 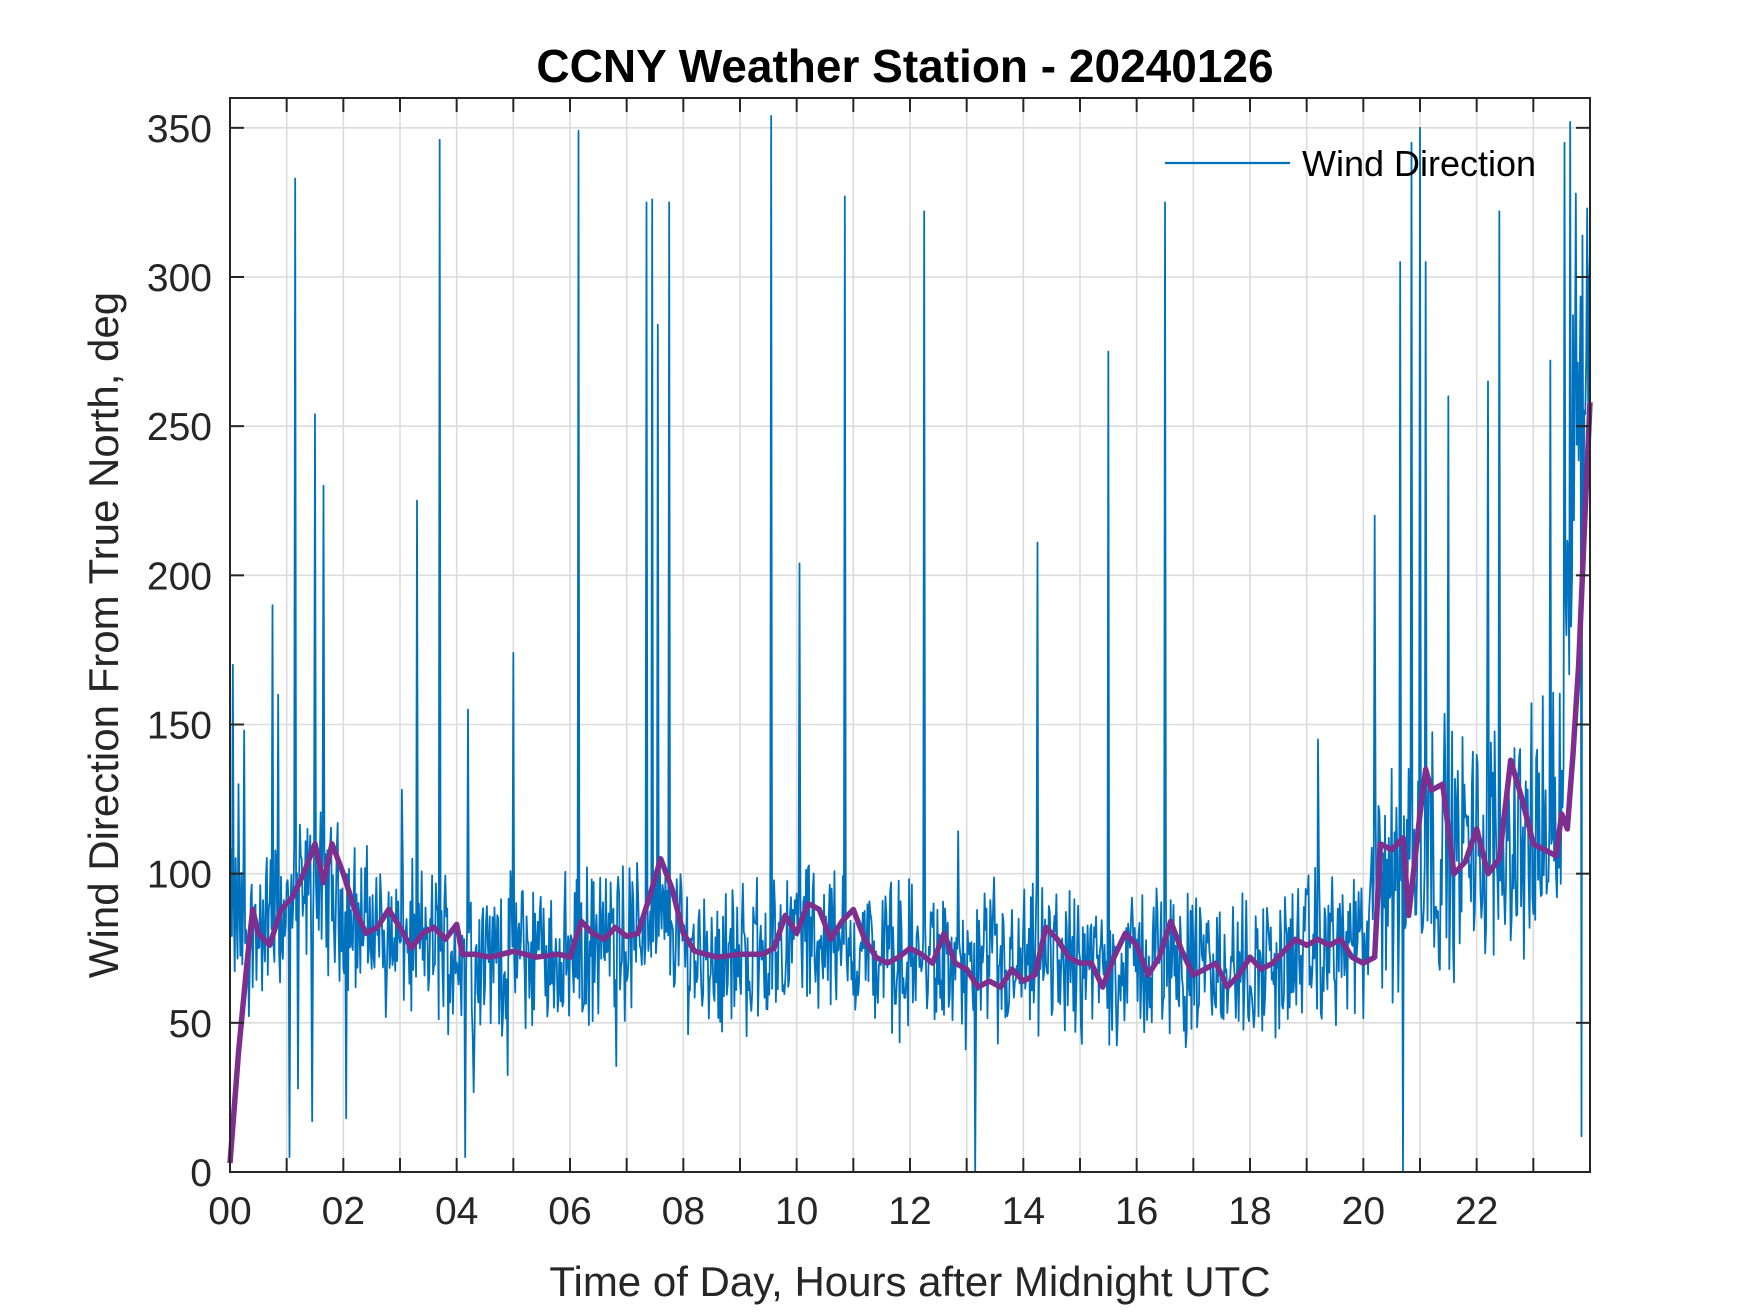 I want to click on x-tick-label: 12, so click(x=909, y=1211).